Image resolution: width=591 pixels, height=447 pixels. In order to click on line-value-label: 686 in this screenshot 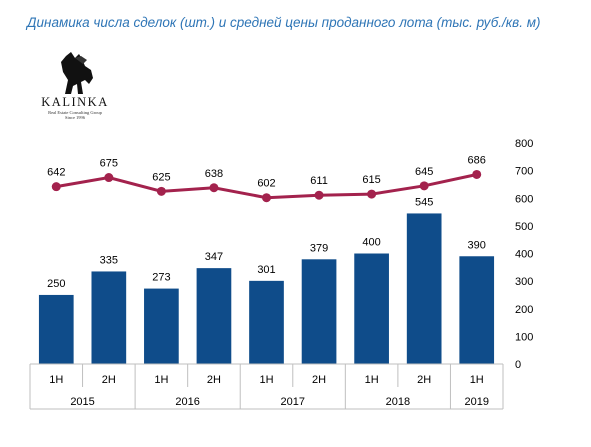, I will do `click(477, 160)`.